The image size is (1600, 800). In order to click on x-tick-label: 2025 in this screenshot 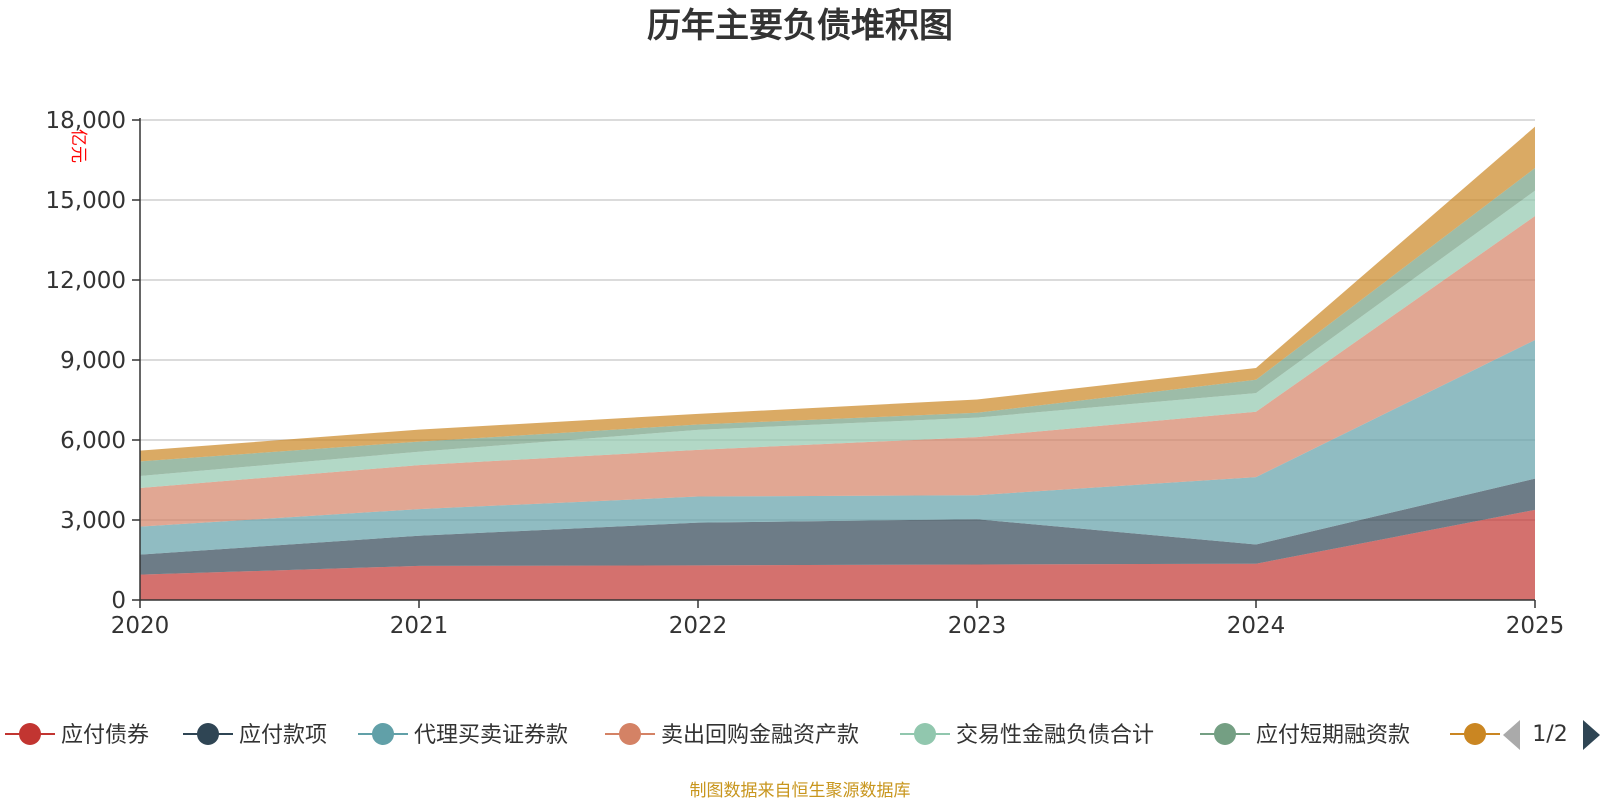, I will do `click(1535, 626)`.